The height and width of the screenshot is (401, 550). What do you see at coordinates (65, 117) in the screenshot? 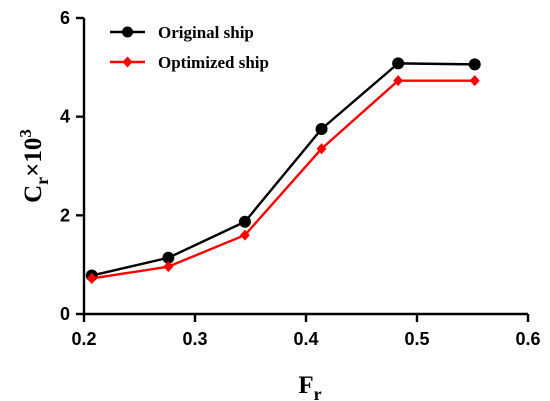
I see `y-tick-label: 4` at bounding box center [65, 117].